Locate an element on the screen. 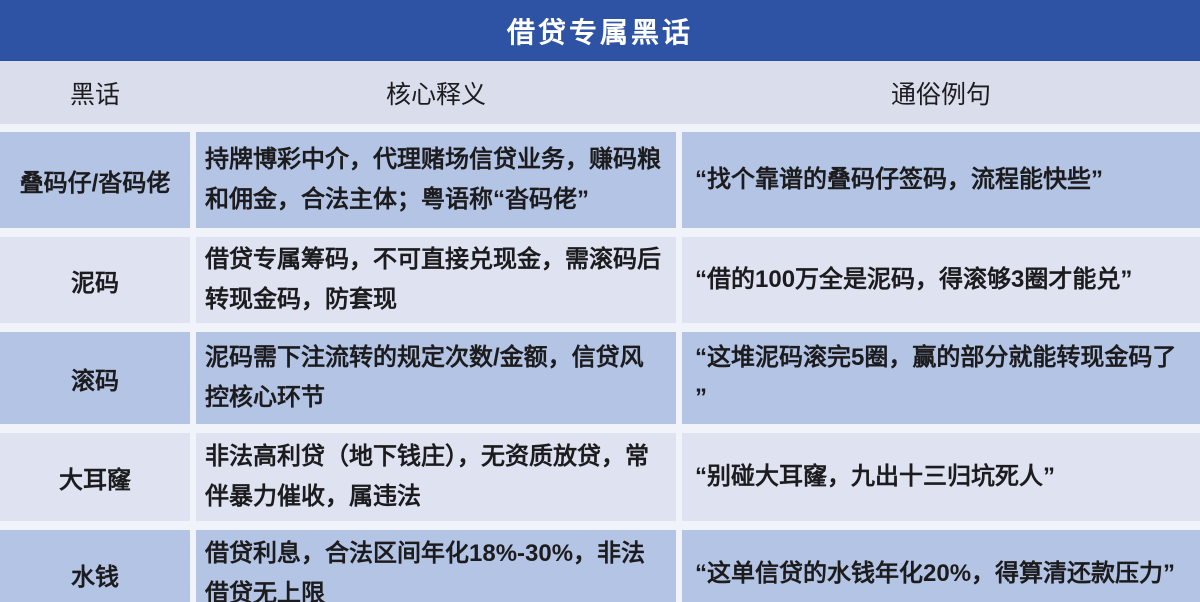 The height and width of the screenshot is (602, 1200). page-title: 借贷专属黑话 is located at coordinates (599, 32).